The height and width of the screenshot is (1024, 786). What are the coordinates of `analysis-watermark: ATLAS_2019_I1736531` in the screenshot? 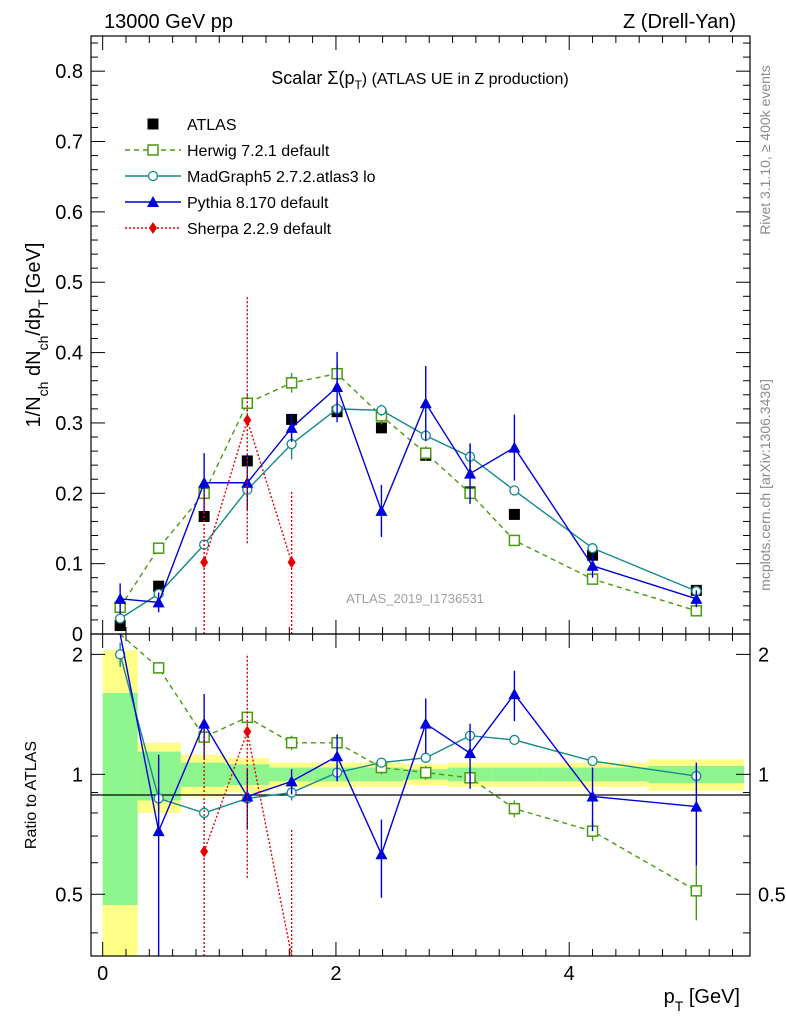 It's located at (415, 598).